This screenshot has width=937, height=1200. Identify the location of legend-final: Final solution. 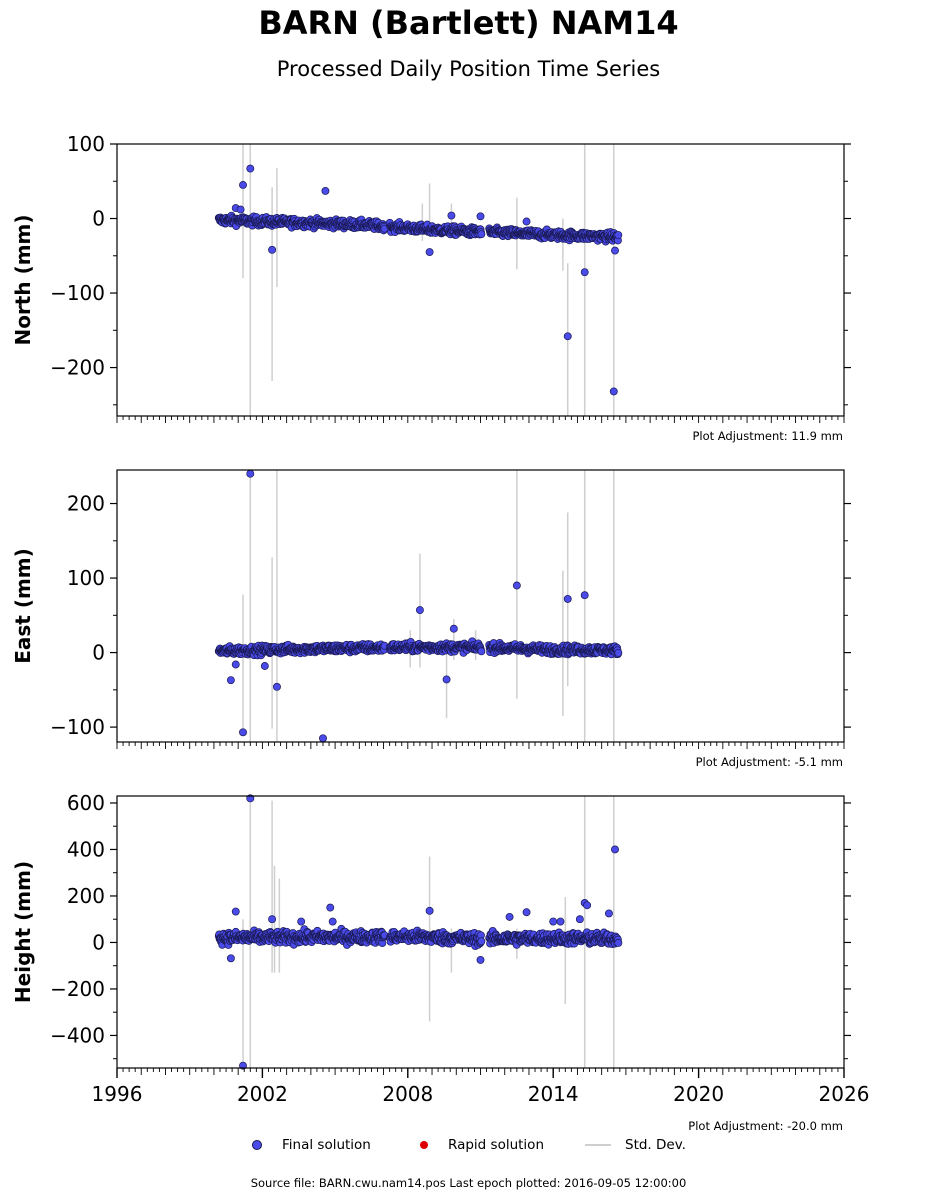
(311, 1145).